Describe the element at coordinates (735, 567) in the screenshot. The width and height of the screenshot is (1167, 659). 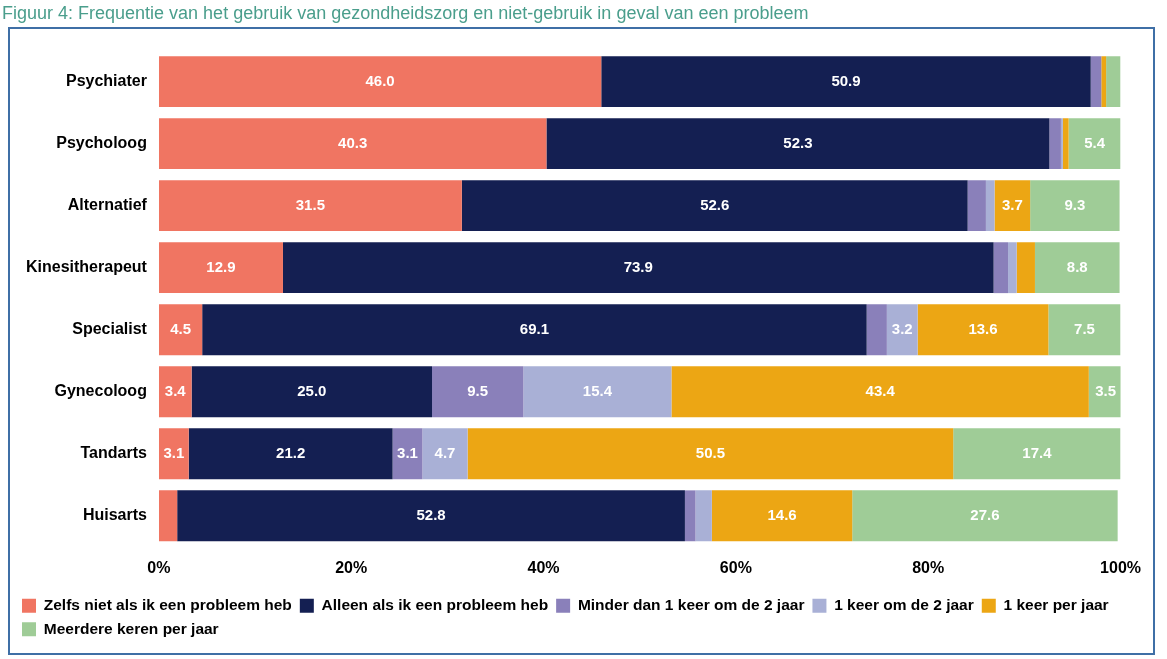
I see `x-tick-label: 60%` at that location.